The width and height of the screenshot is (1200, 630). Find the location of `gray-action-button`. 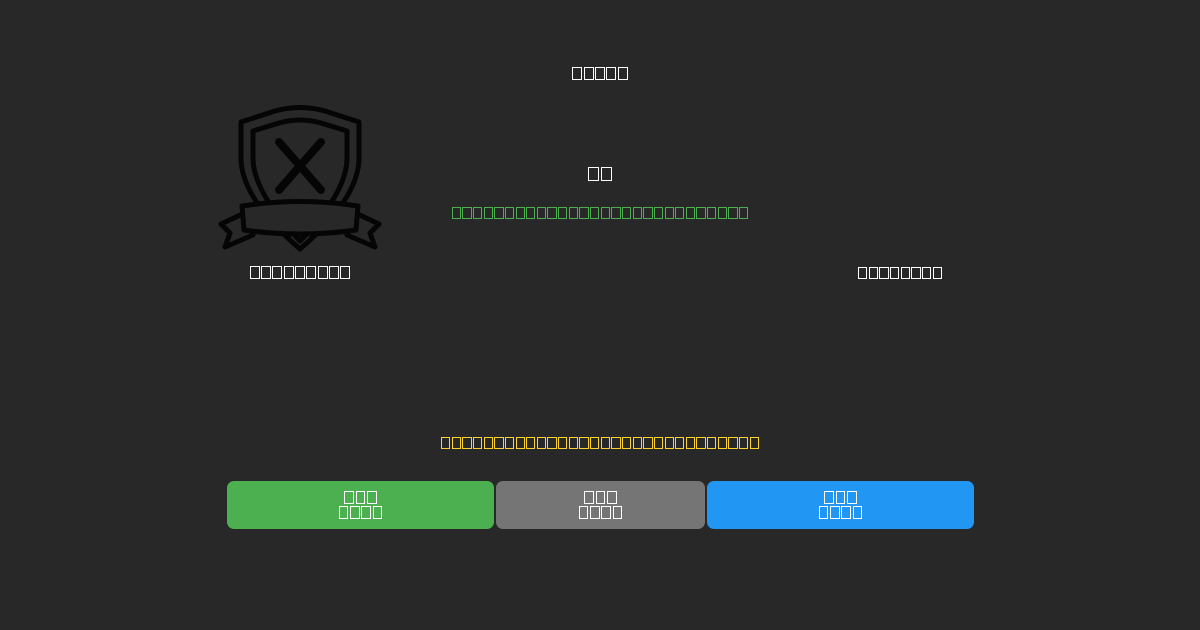

gray-action-button is located at coordinates (600, 505).